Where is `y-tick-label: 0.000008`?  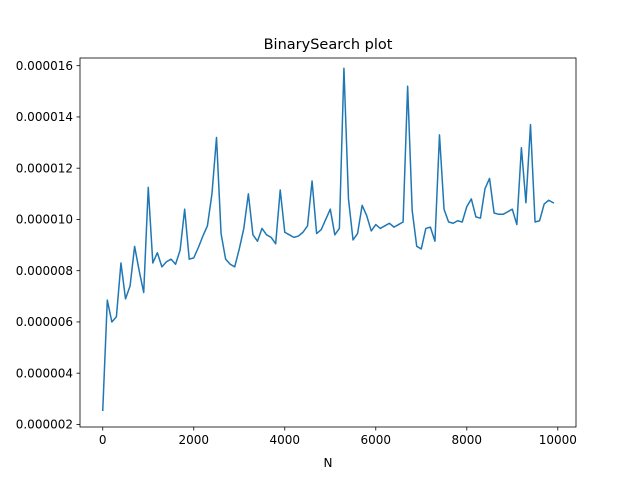
y-tick-label: 0.000008 is located at coordinates (44, 271).